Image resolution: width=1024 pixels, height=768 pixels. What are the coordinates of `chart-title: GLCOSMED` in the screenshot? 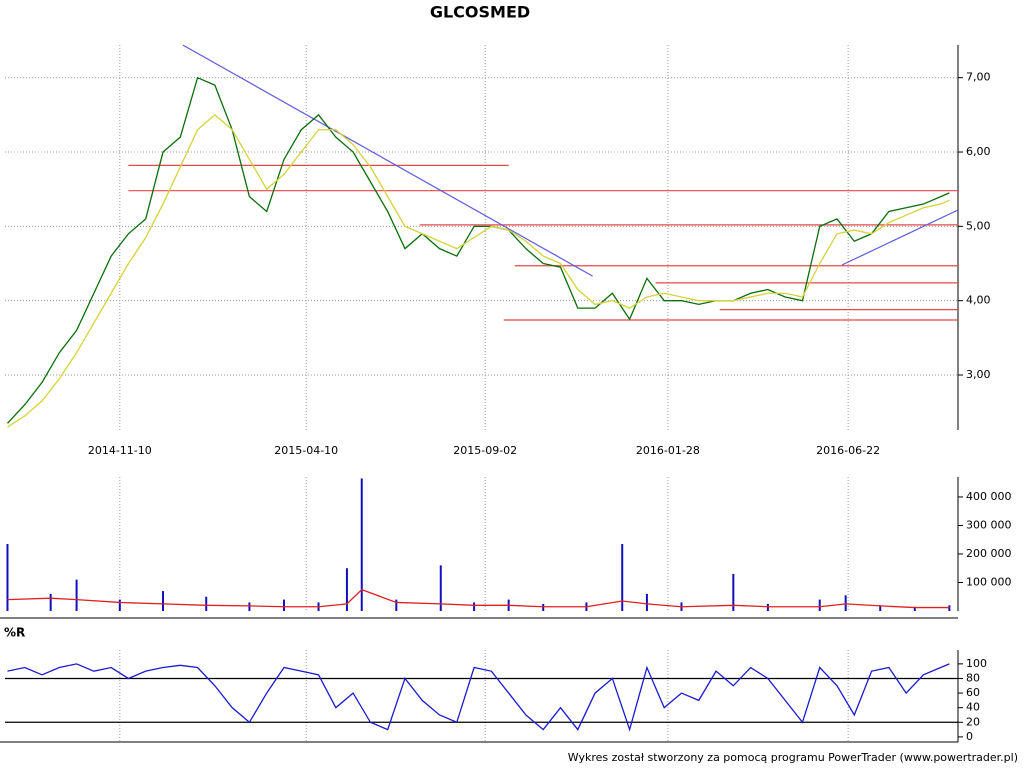 It's located at (480, 12).